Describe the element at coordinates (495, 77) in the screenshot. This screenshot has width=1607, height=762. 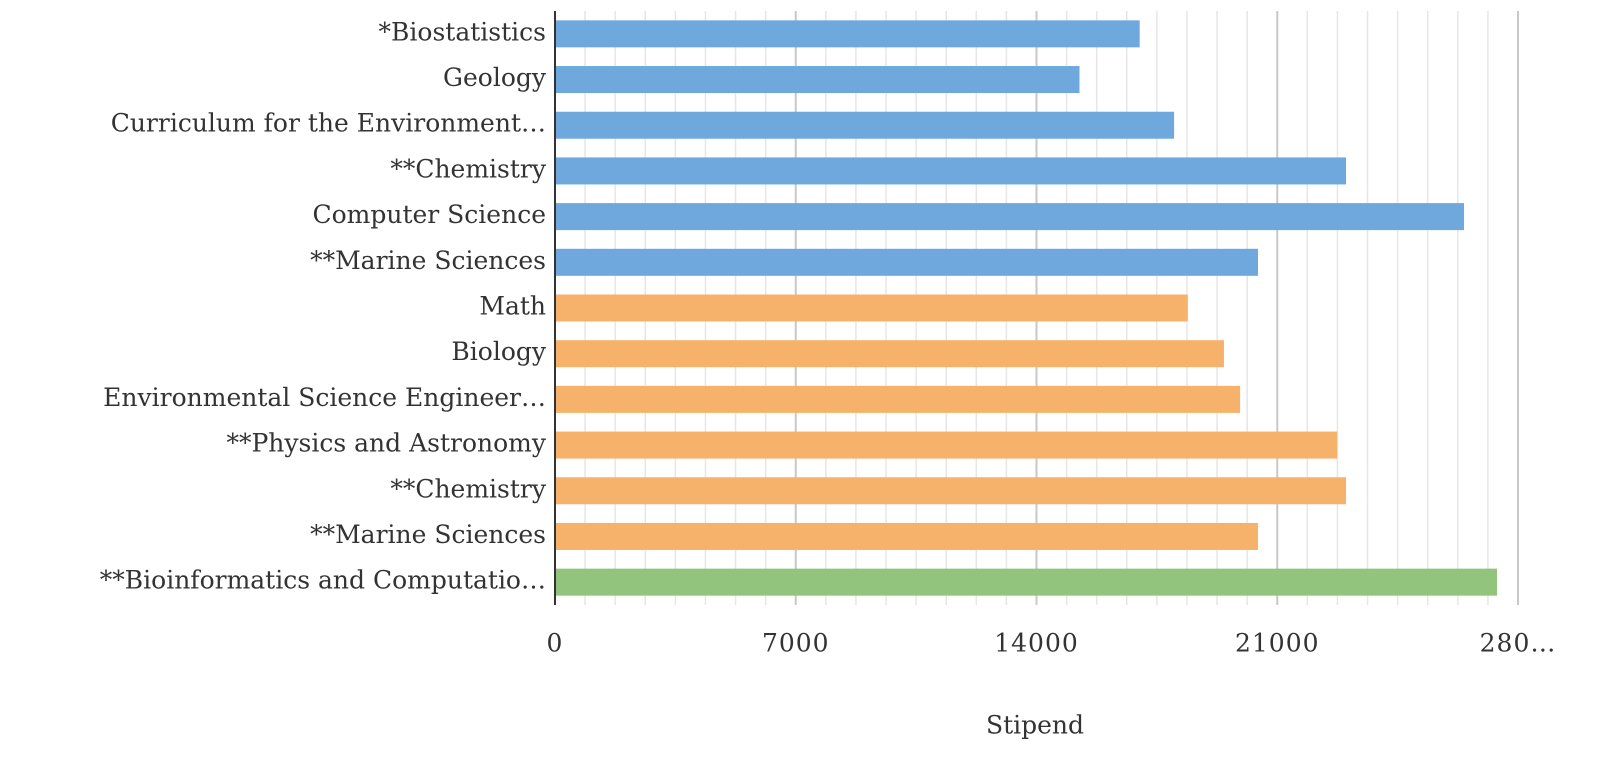
I see `y-tick-label: Geology` at that location.